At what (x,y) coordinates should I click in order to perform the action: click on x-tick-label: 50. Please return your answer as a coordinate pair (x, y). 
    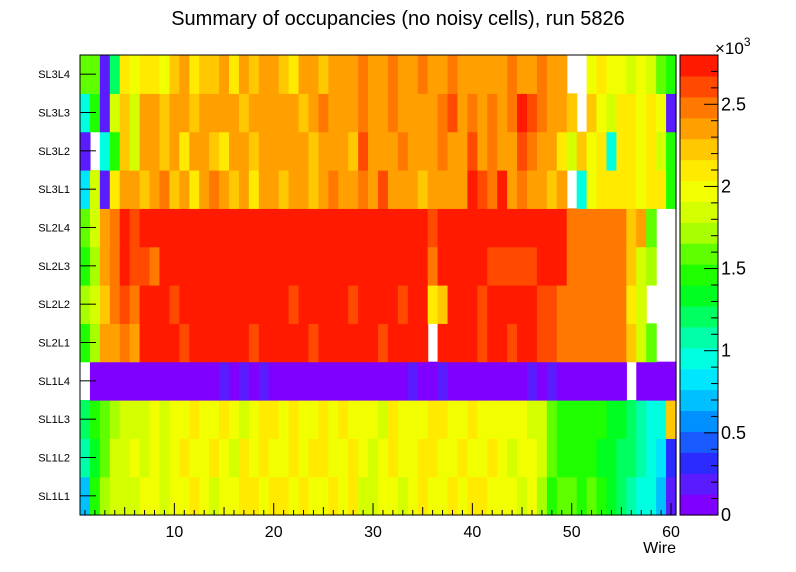
    Looking at the image, I should click on (572, 532).